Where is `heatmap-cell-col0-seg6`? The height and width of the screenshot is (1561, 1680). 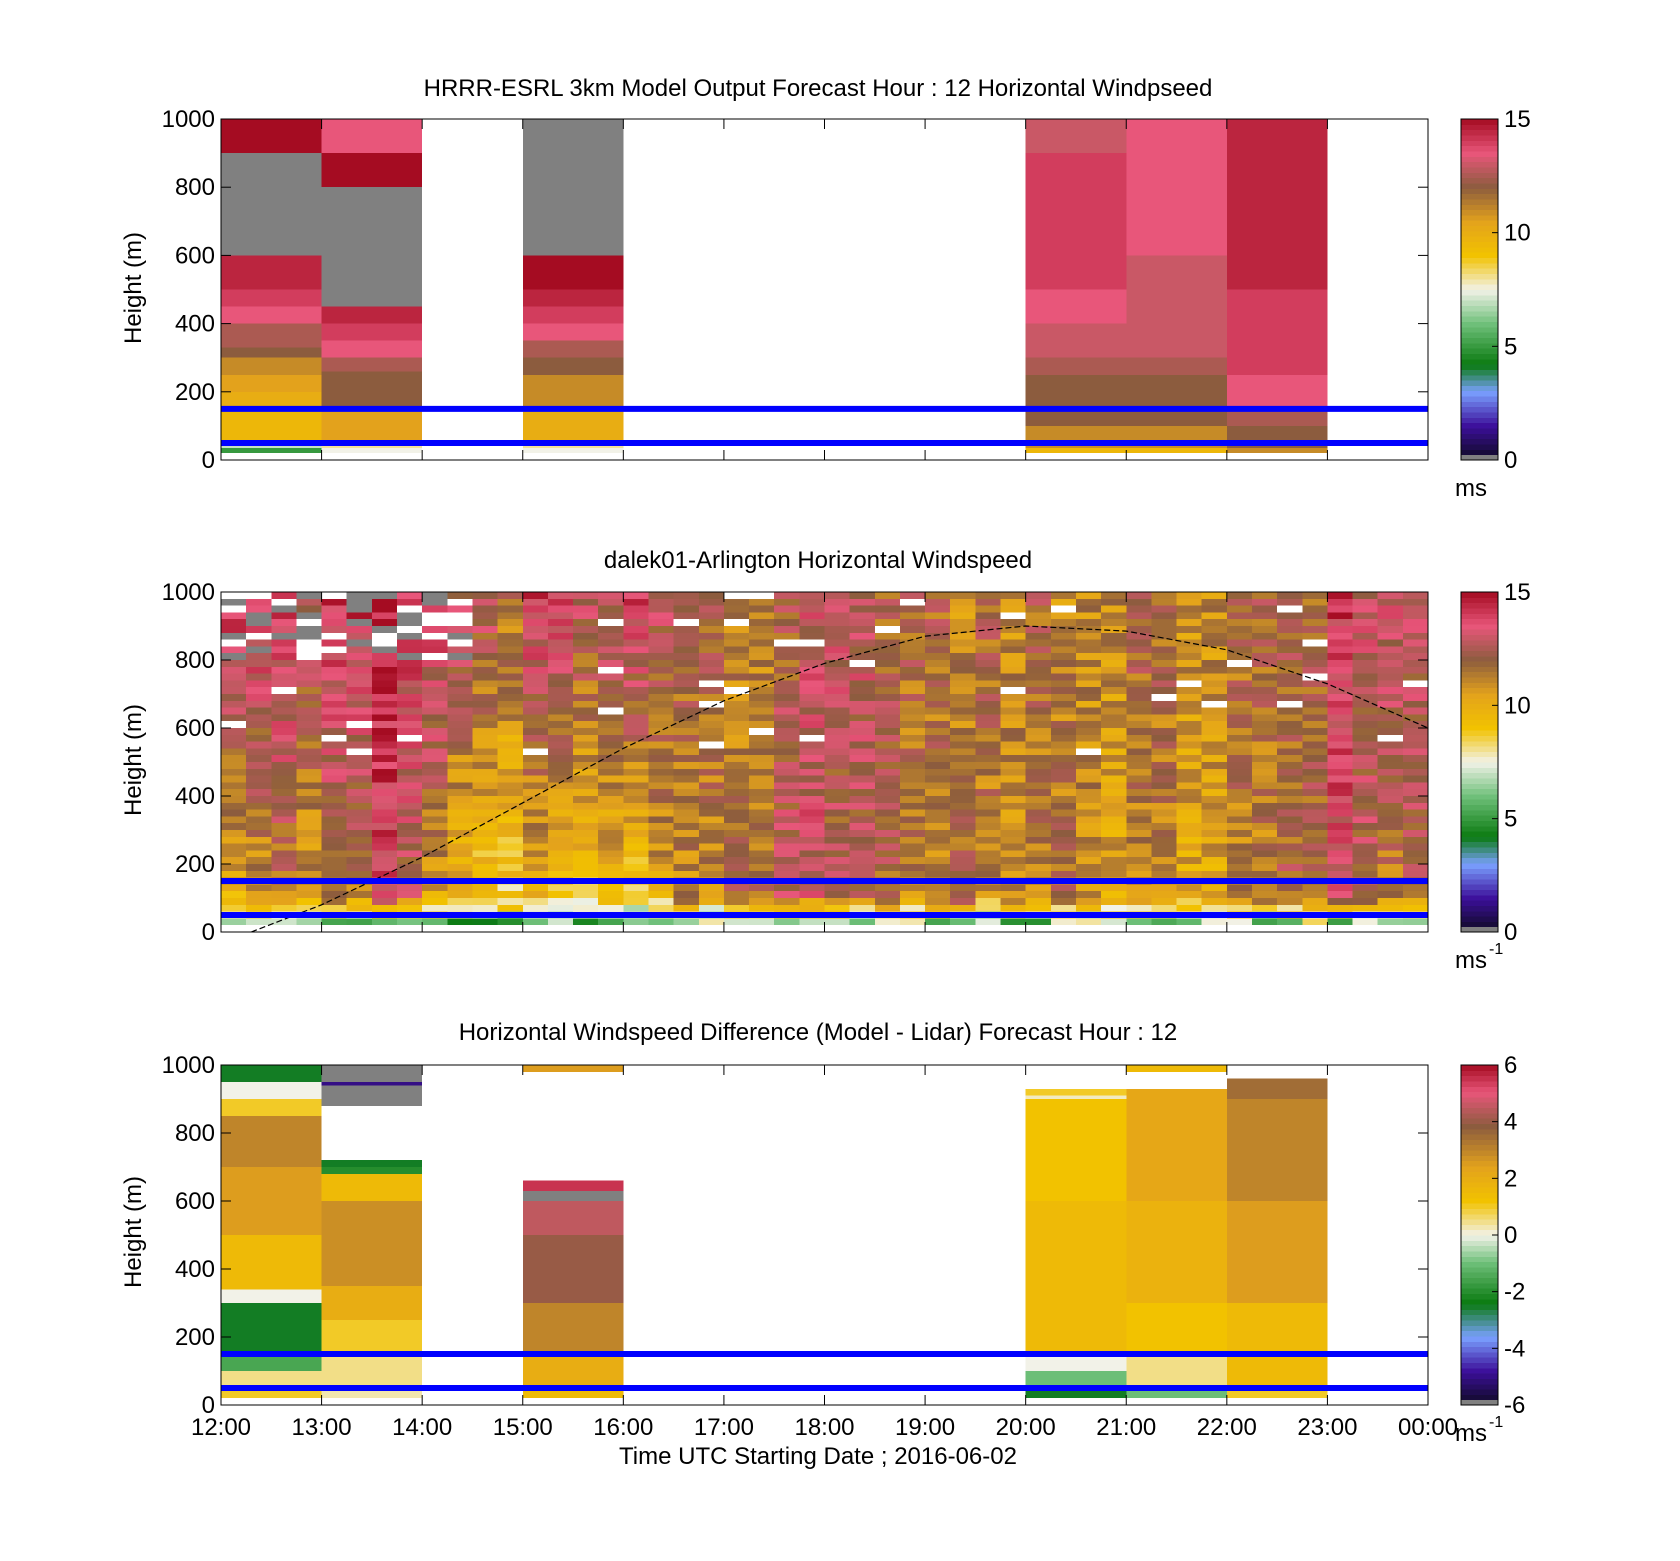 heatmap-cell-col0-seg6 is located at coordinates (271, 1201).